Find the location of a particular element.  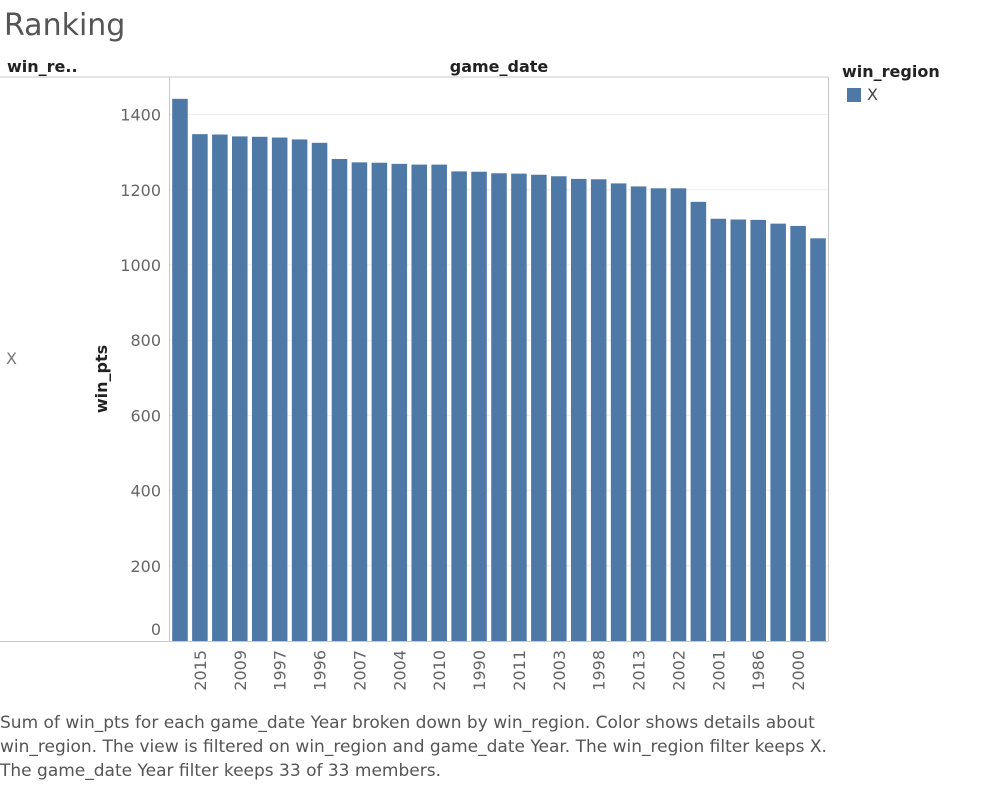

legend-item-label: X is located at coordinates (872, 94).